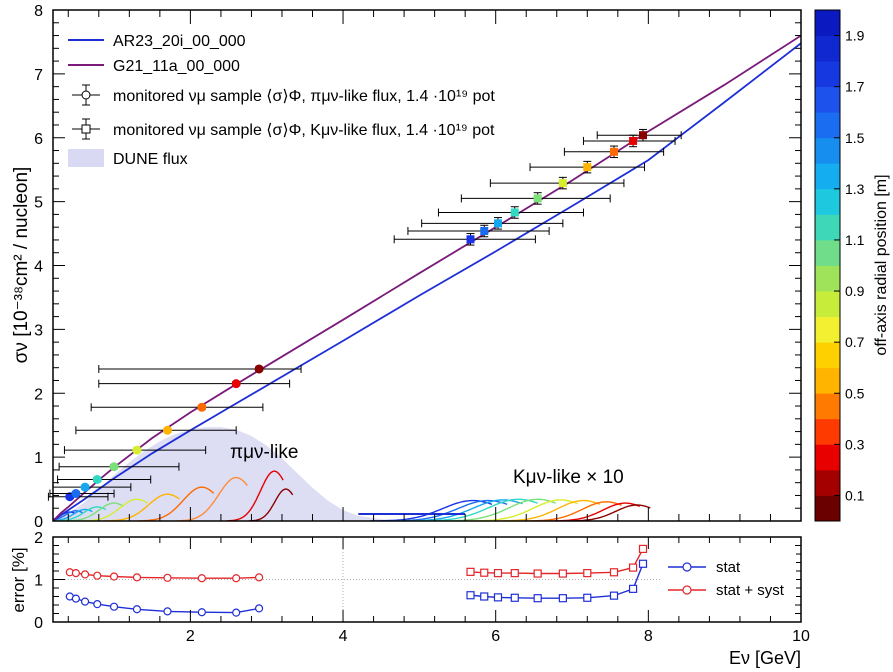 The height and width of the screenshot is (672, 893). I want to click on top-ytick-label-8: 8, so click(38, 11).